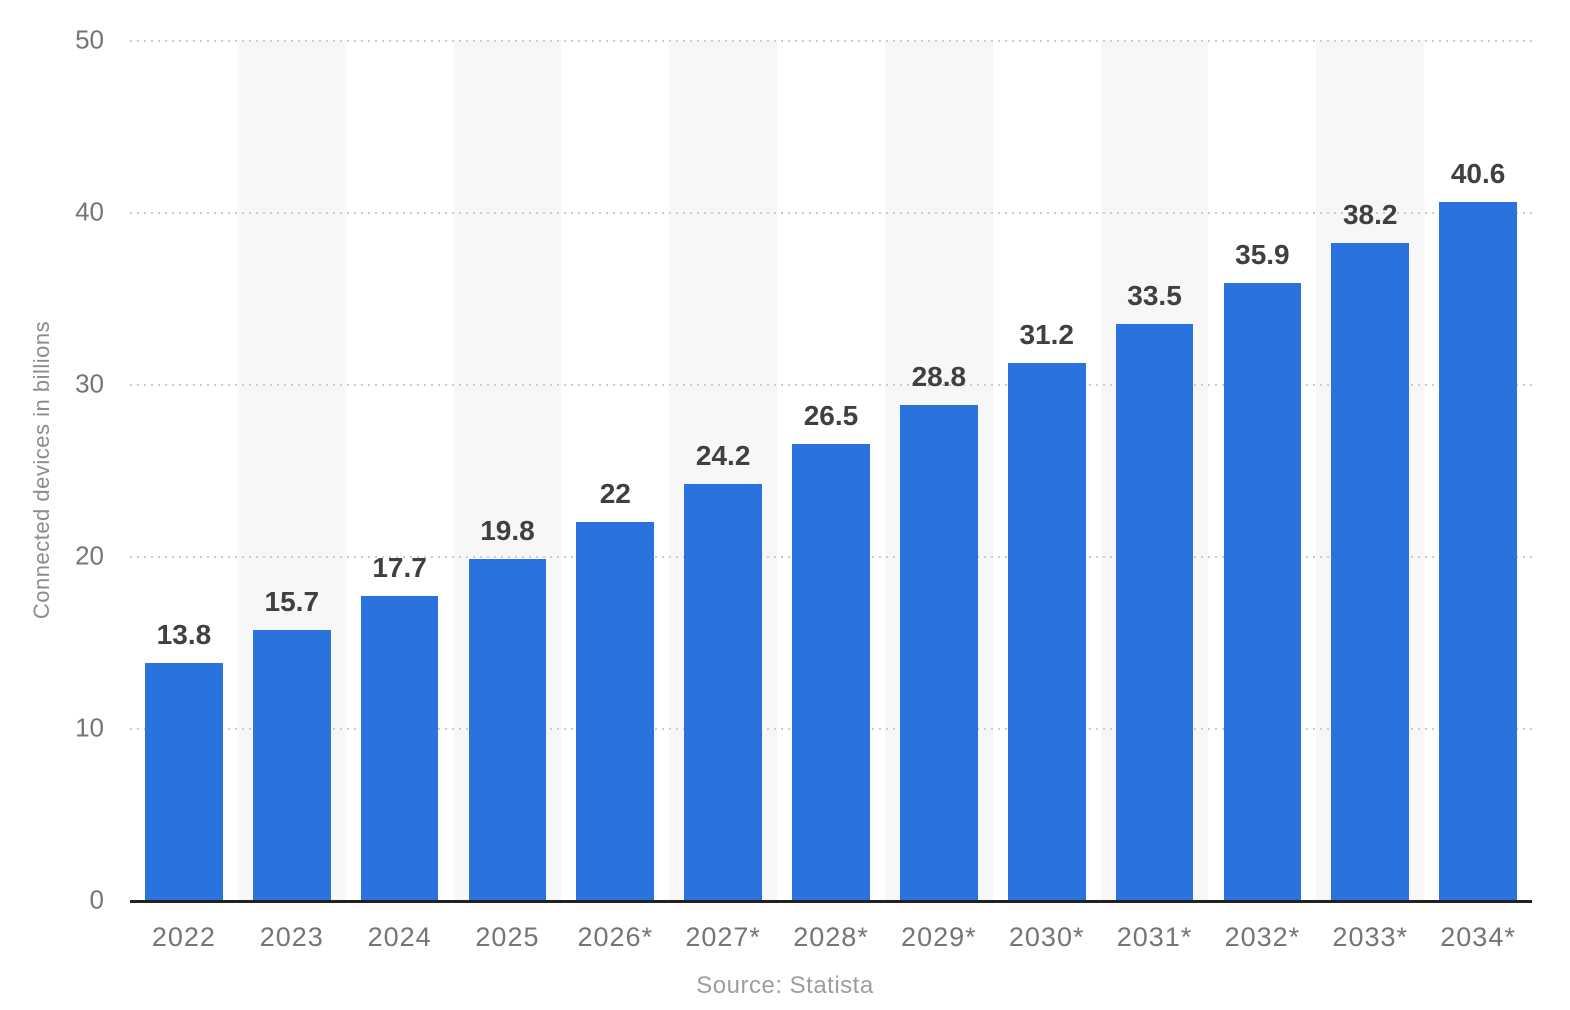 The width and height of the screenshot is (1570, 1010). Describe the element at coordinates (507, 937) in the screenshot. I see `x-tick-label: 2025` at that location.